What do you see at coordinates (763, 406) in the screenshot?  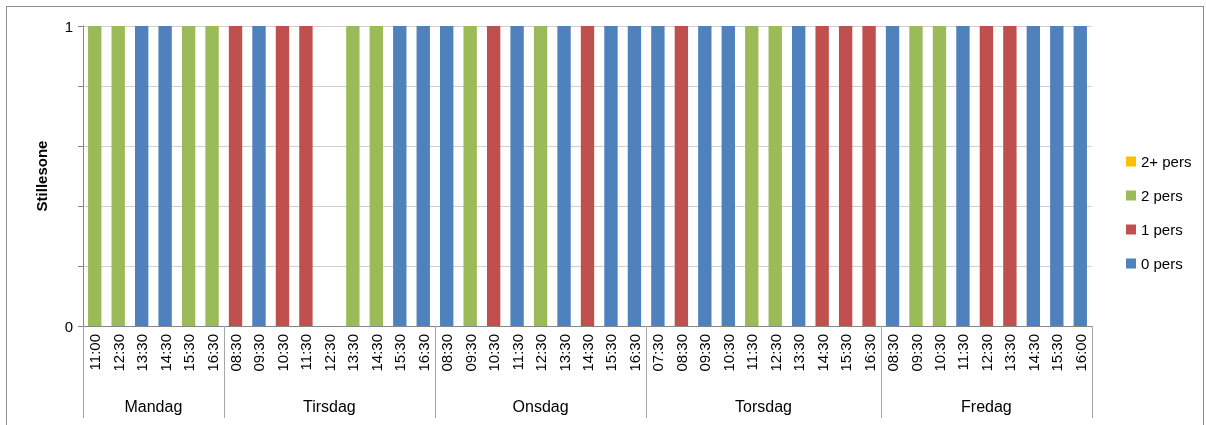 I see `text: Torsdag` at bounding box center [763, 406].